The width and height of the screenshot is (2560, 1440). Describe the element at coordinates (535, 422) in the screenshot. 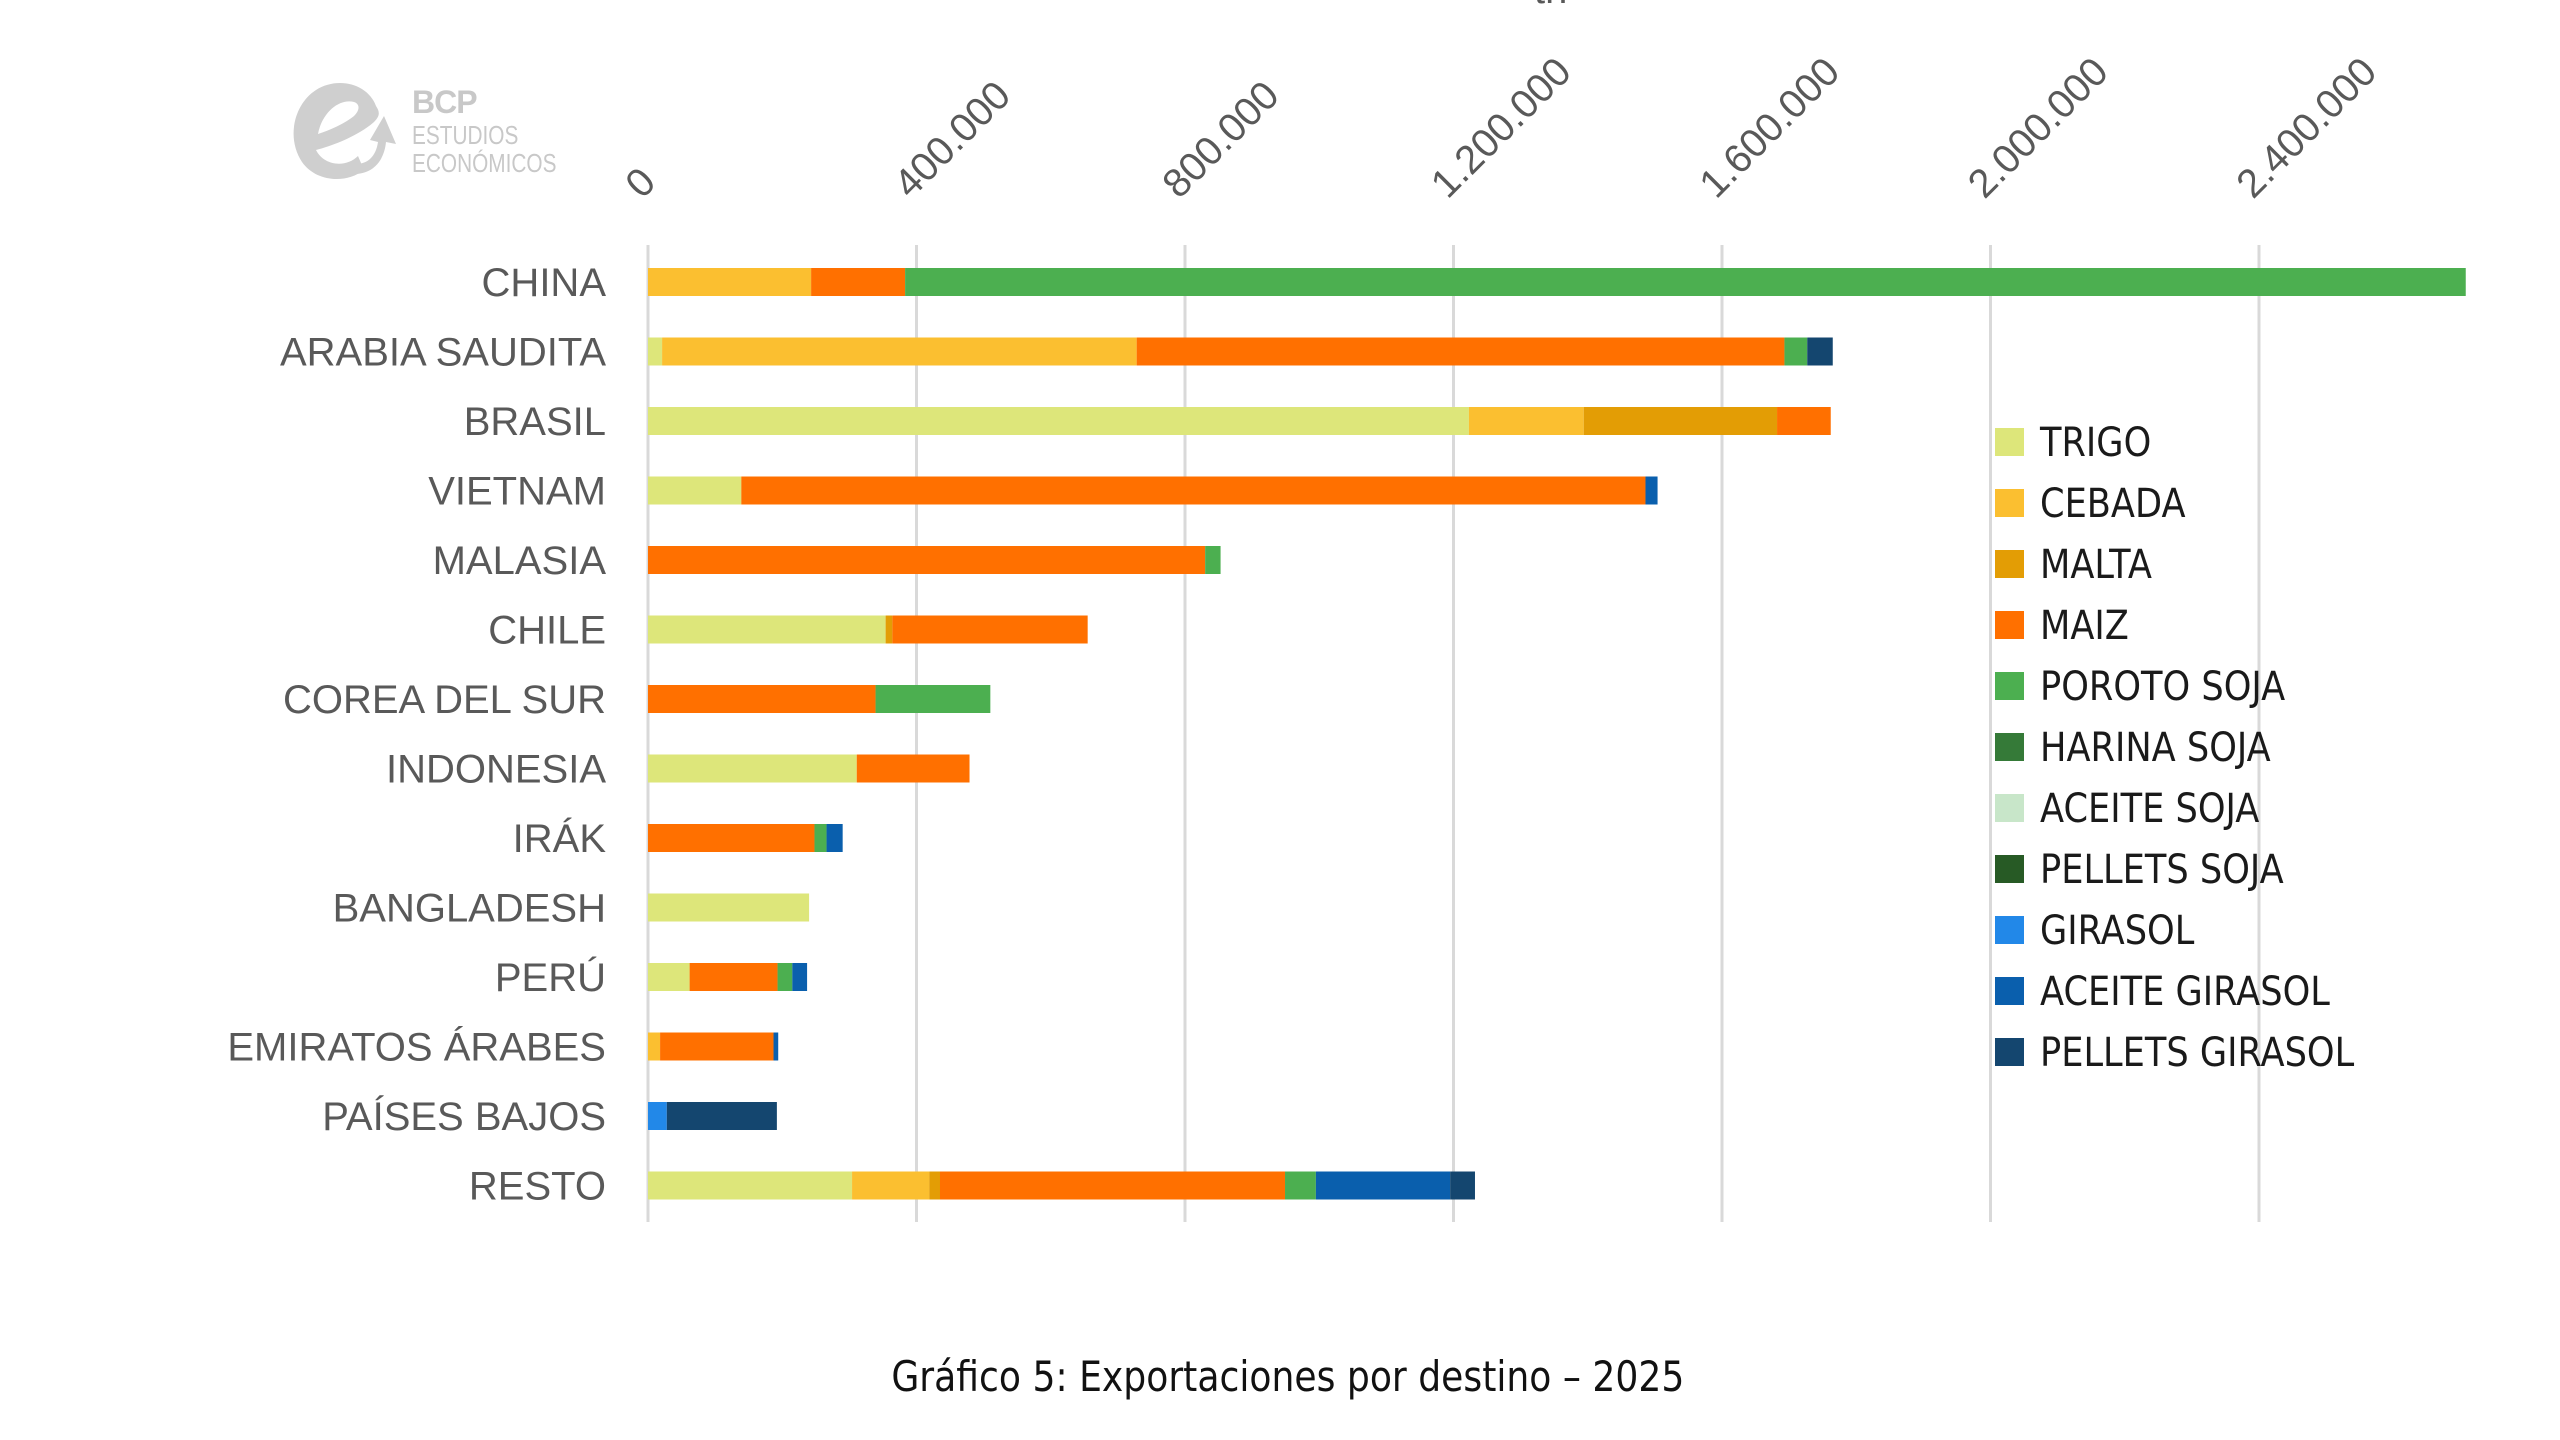

I see `category-label: BRASIL` at that location.